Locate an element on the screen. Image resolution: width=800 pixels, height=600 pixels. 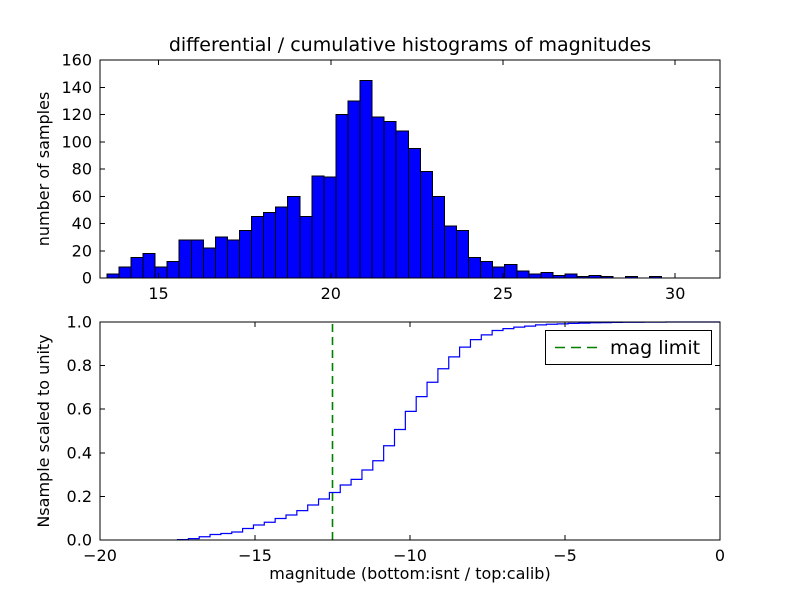
x-tick-label: −5 is located at coordinates (565, 555).